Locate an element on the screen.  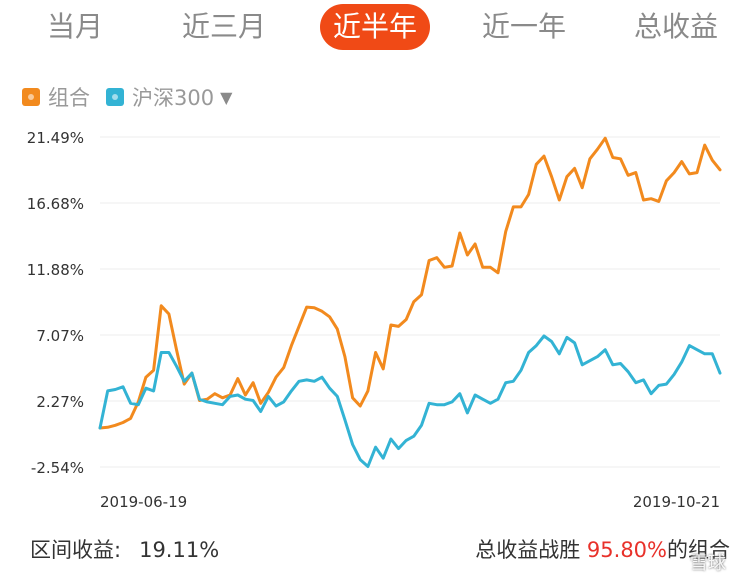
range-return-label: 区间收益: is located at coordinates (76, 550).